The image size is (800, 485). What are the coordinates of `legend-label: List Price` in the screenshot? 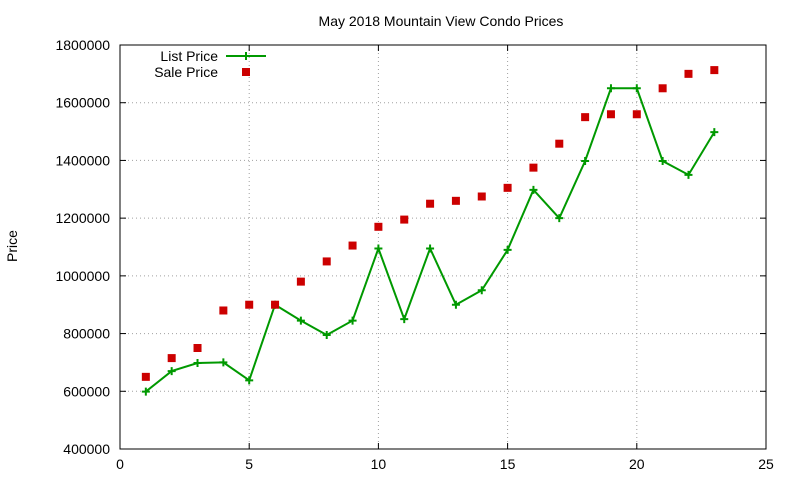 It's located at (189, 56).